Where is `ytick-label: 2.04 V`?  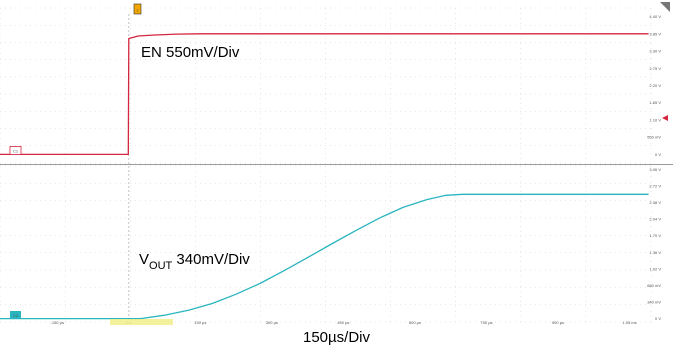 ytick-label: 2.04 V is located at coordinates (655, 219).